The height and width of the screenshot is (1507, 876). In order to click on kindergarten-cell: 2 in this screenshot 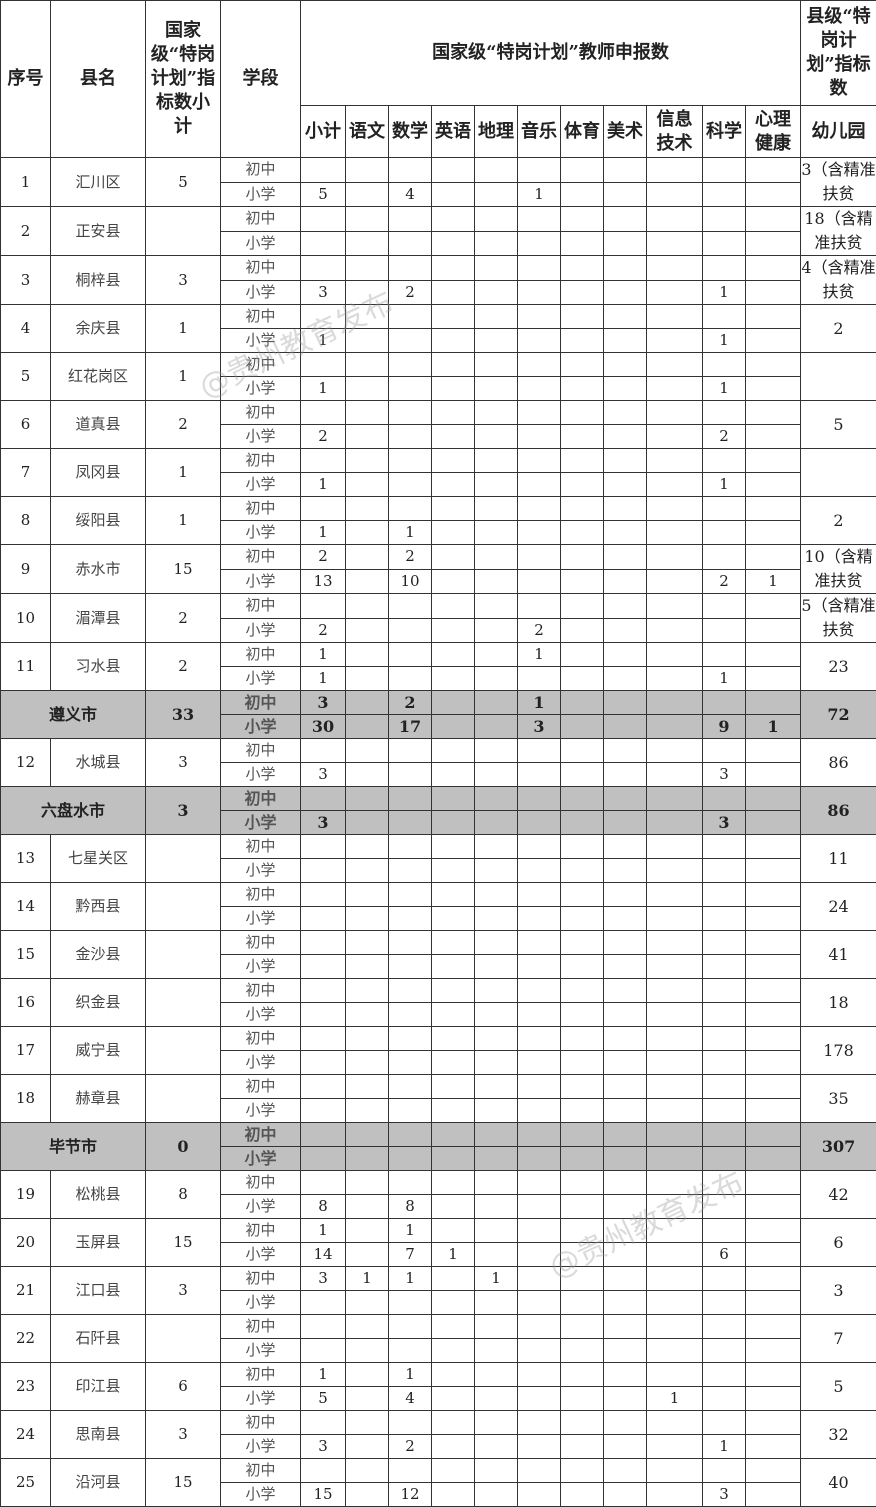, I will do `click(838, 329)`.